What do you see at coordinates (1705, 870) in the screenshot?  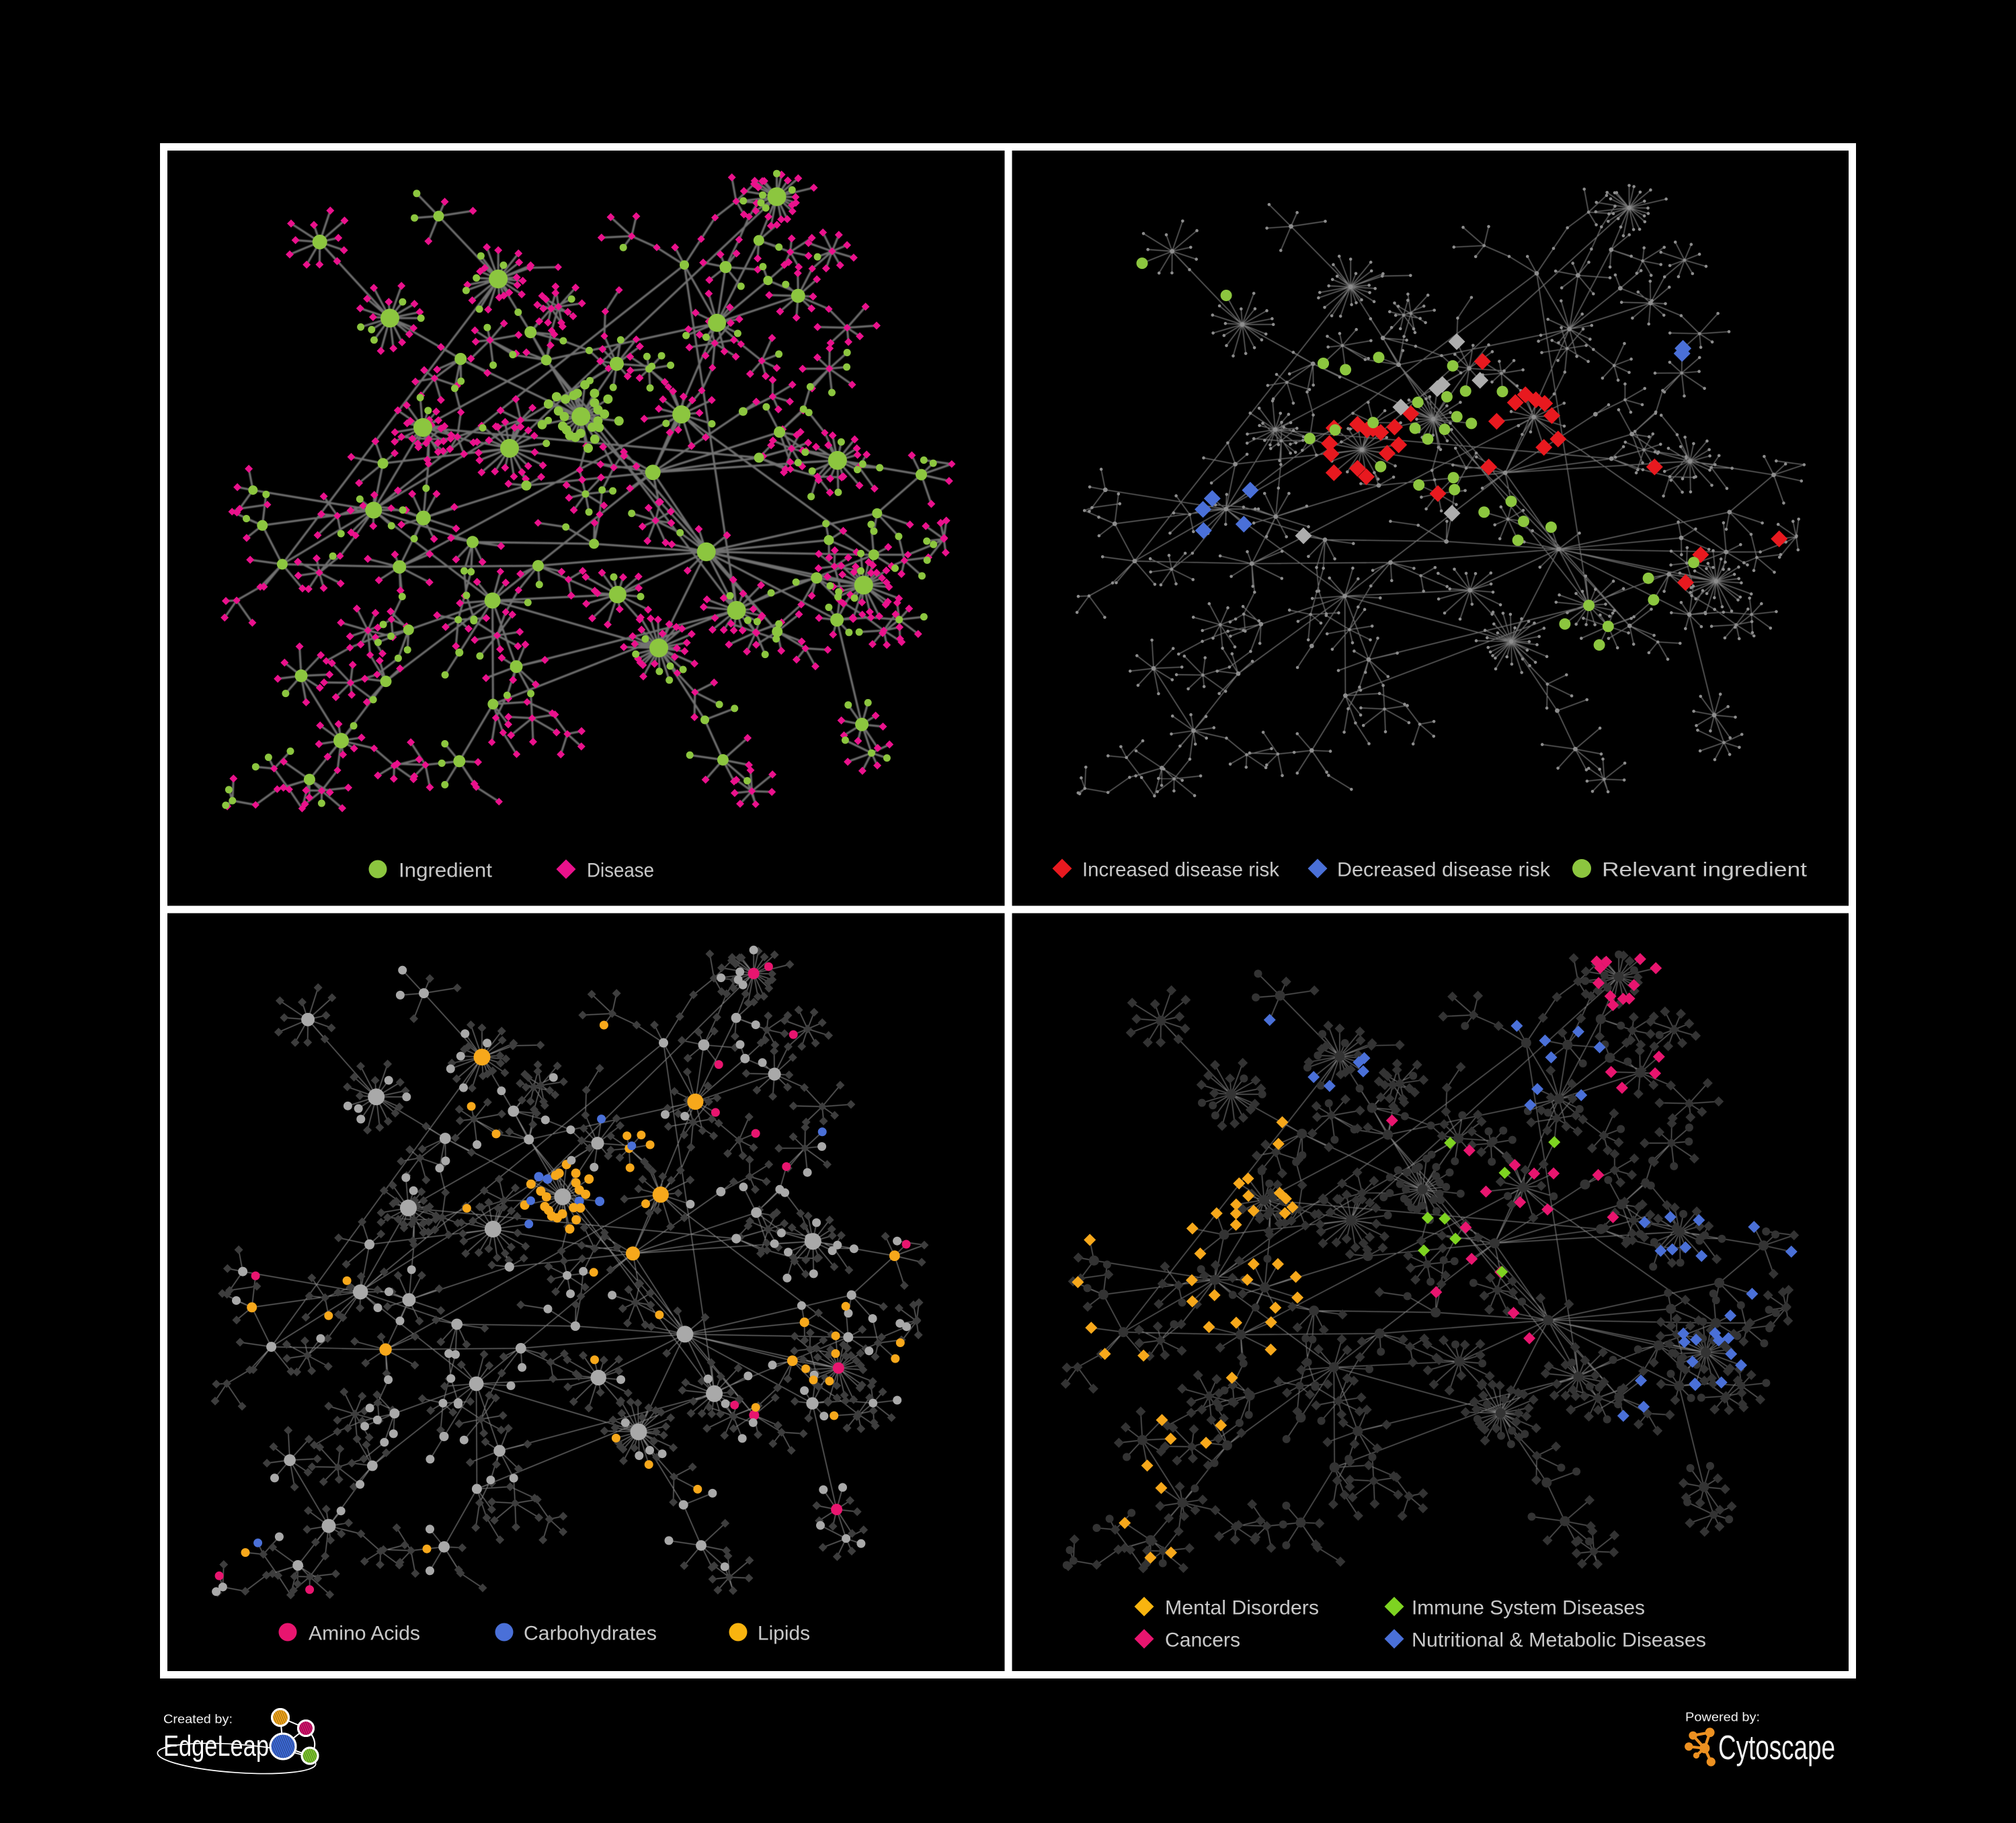 I see `svg-text: Relevant ingredient` at bounding box center [1705, 870].